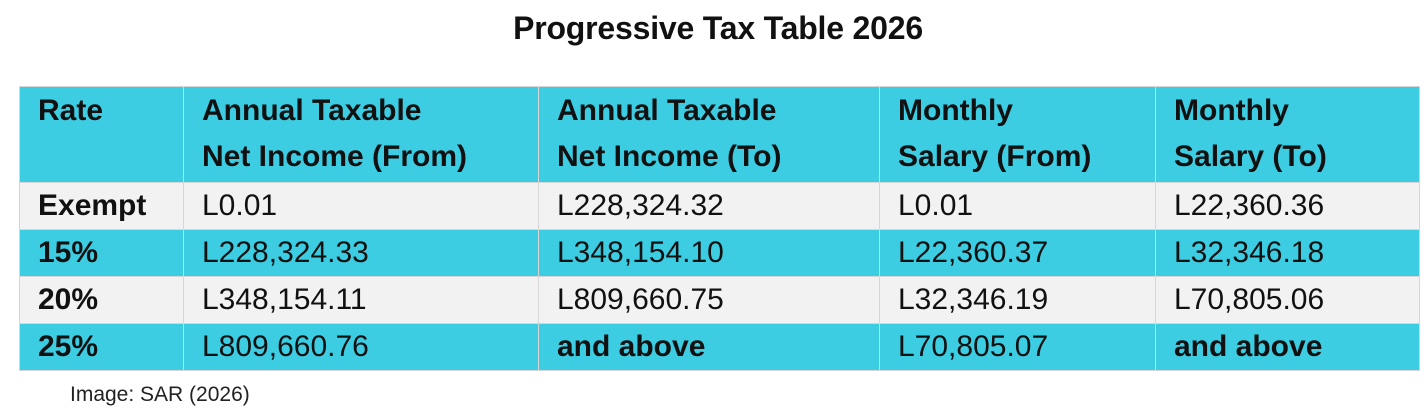  Describe the element at coordinates (361, 206) in the screenshot. I see `annual-from-cell: L0.01` at that location.